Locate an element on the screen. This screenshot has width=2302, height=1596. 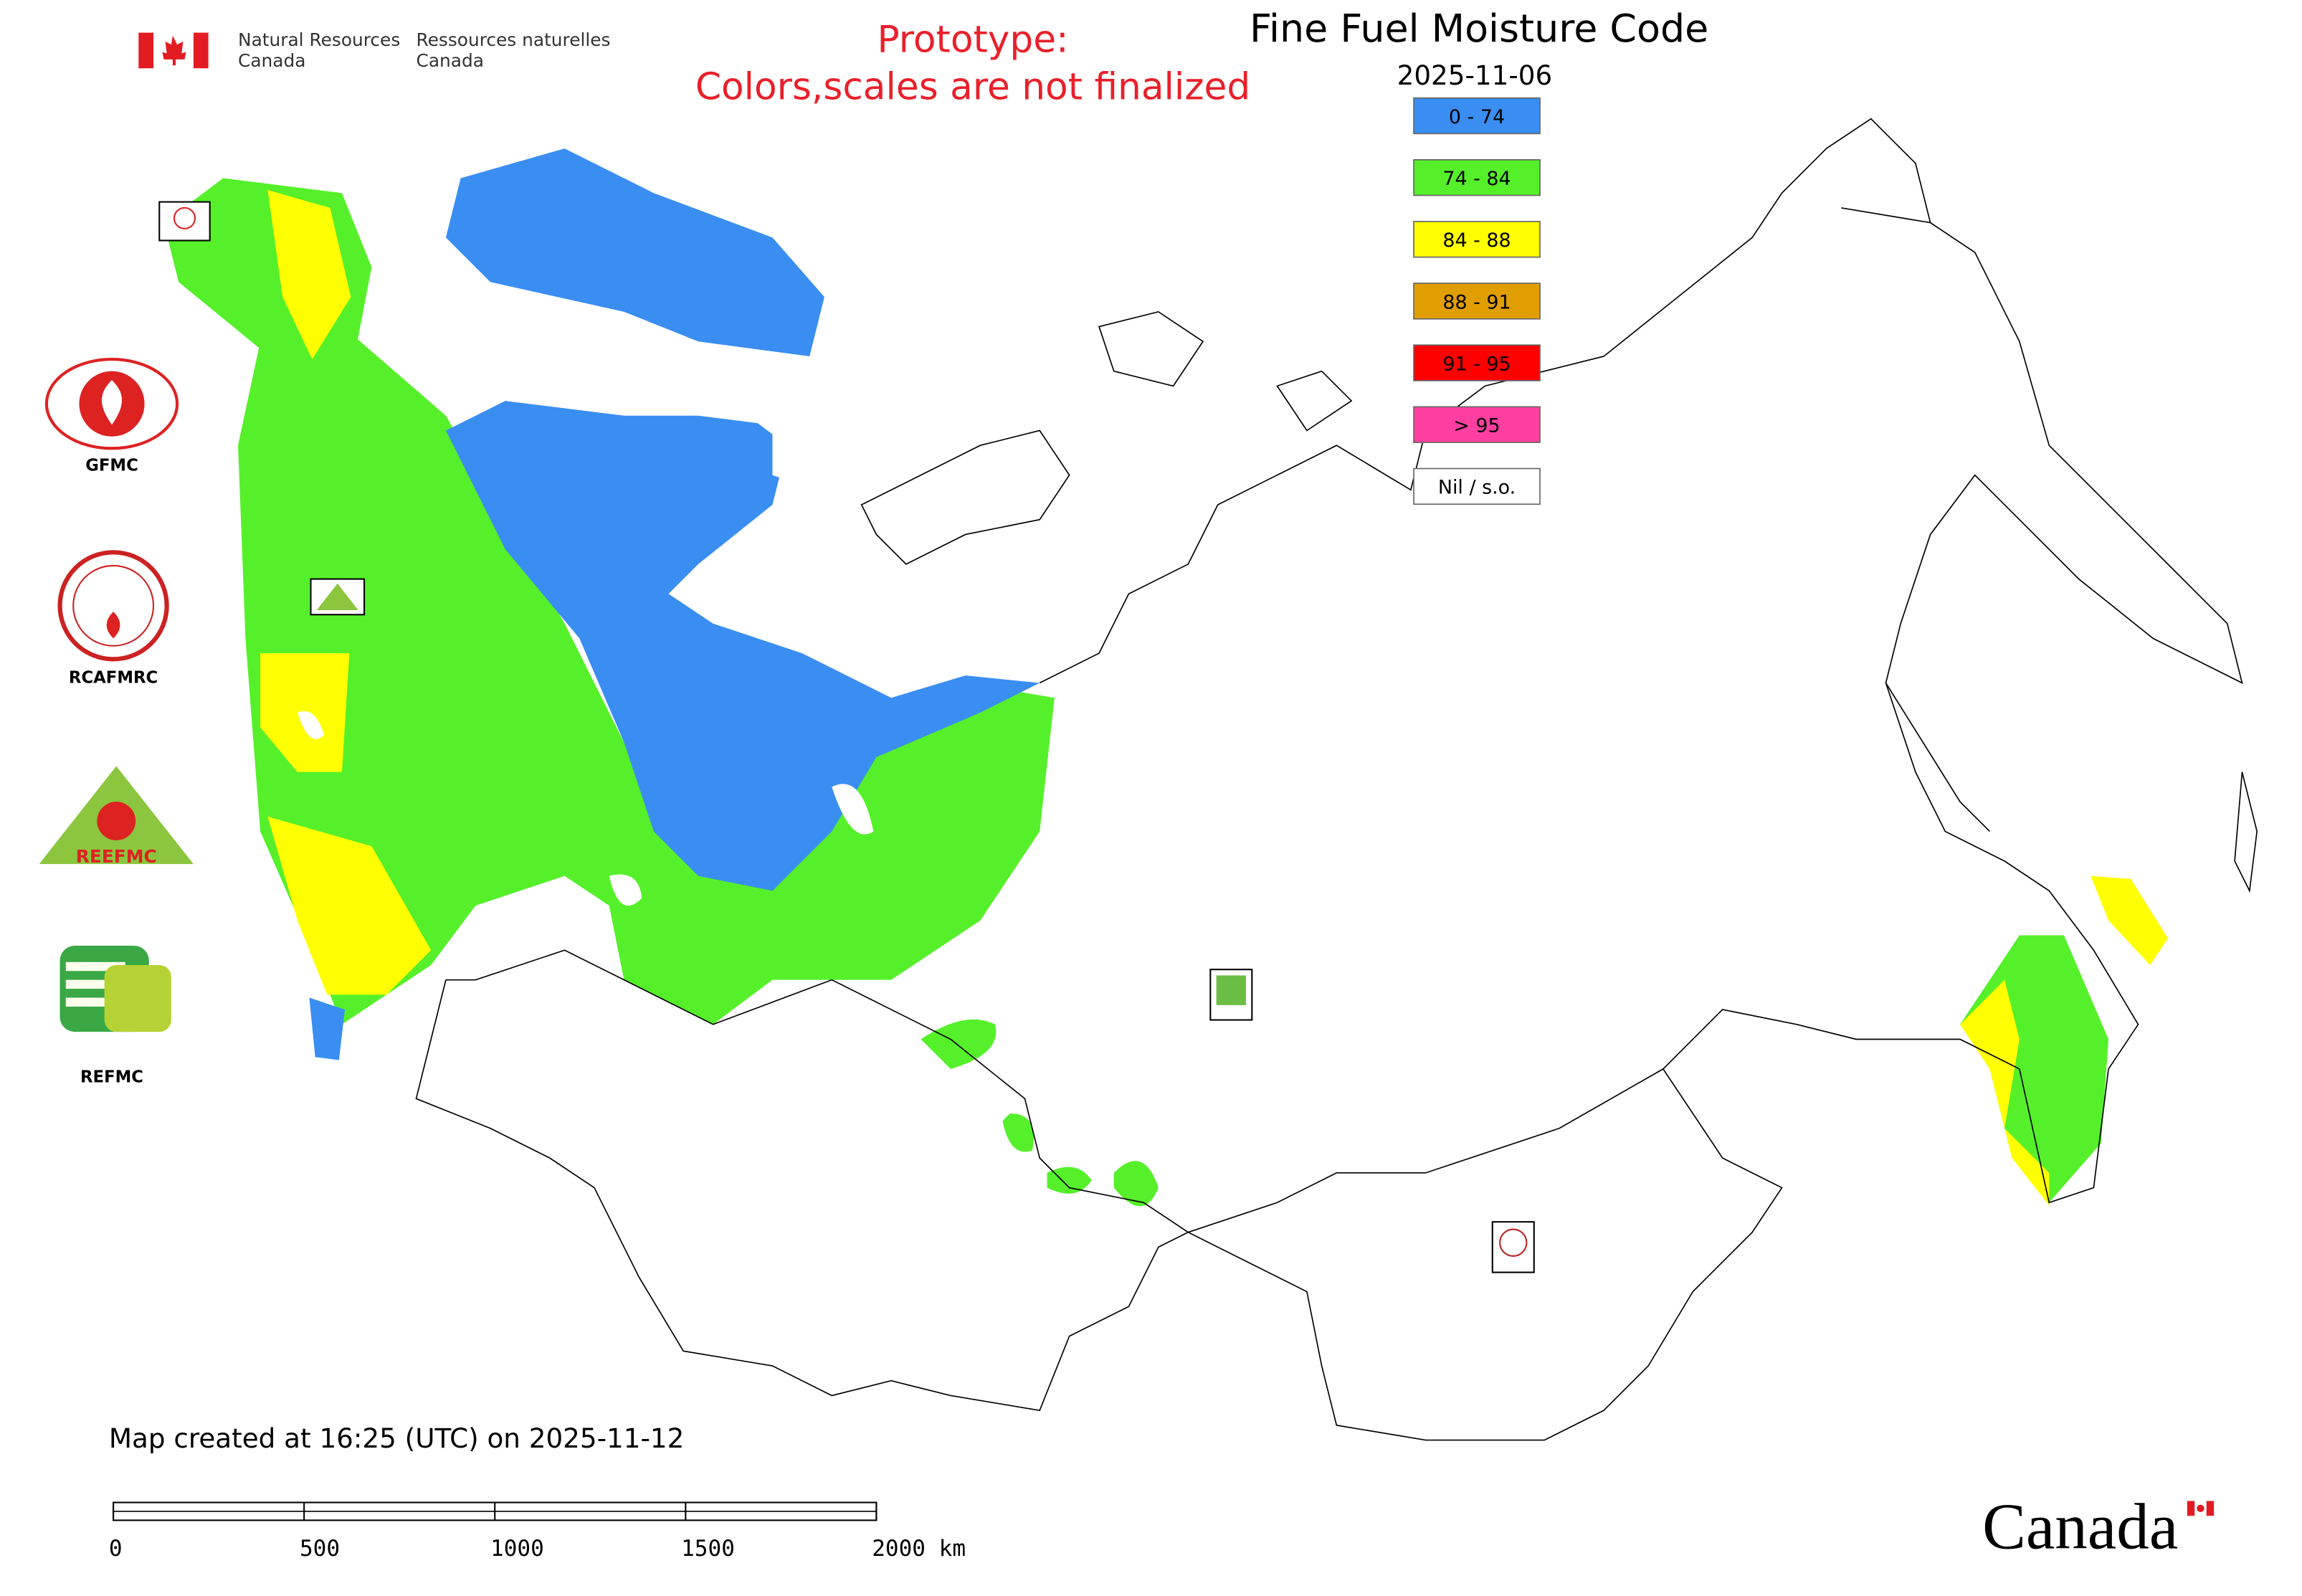
canada-wordmark: Canada is located at coordinates (2080, 1527).